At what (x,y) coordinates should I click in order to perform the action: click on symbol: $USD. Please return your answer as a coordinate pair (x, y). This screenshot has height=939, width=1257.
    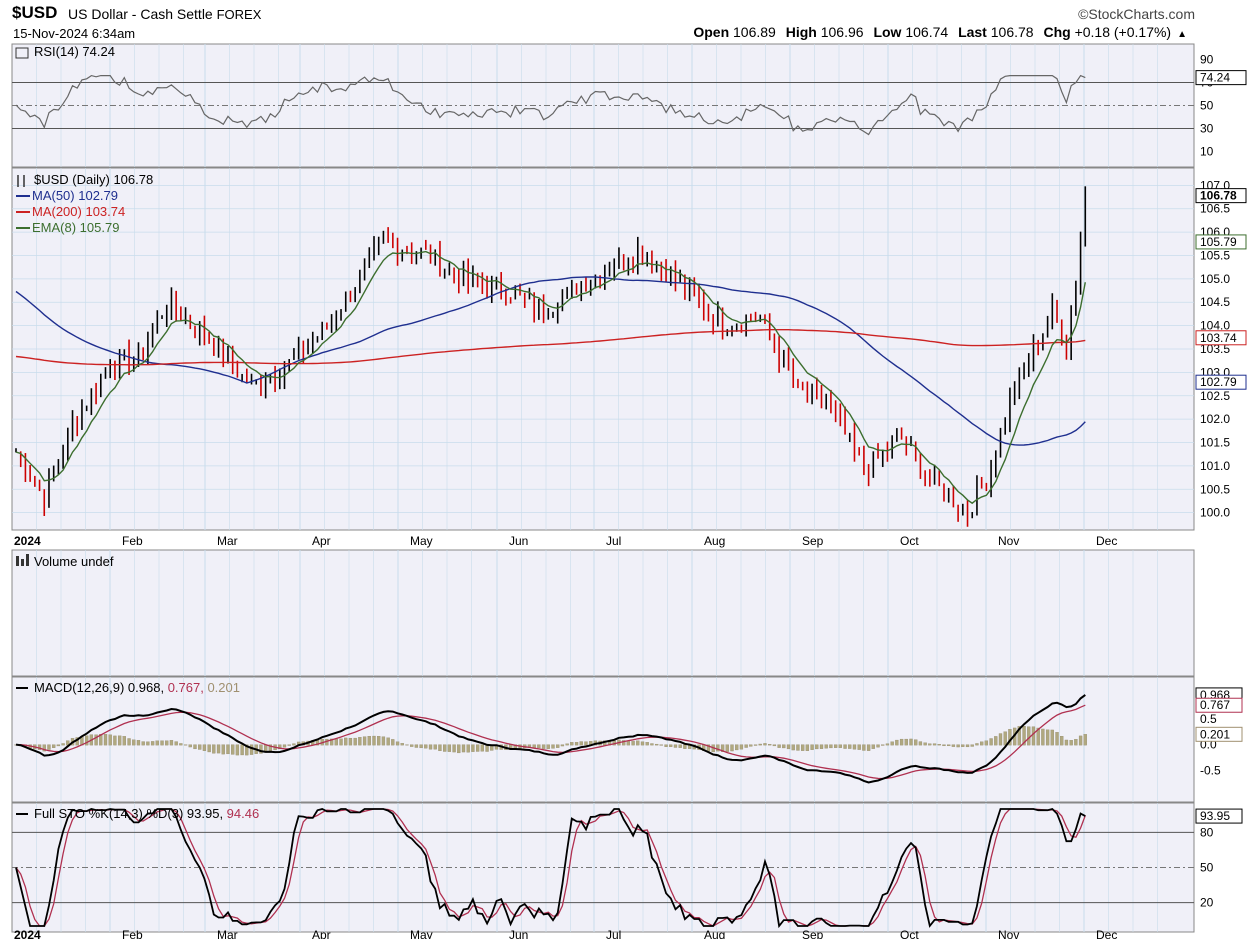
    Looking at the image, I should click on (35, 12).